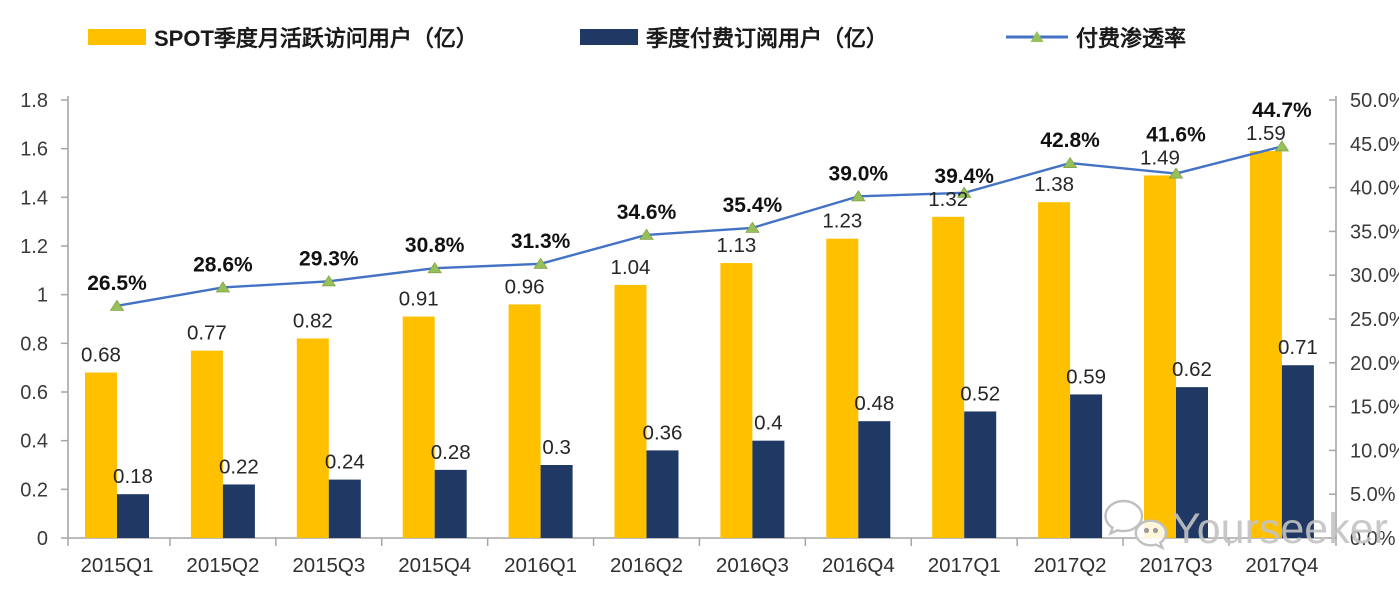  What do you see at coordinates (1160, 157) in the screenshot?
I see `mau-value-label-2017Q3: 1.49` at bounding box center [1160, 157].